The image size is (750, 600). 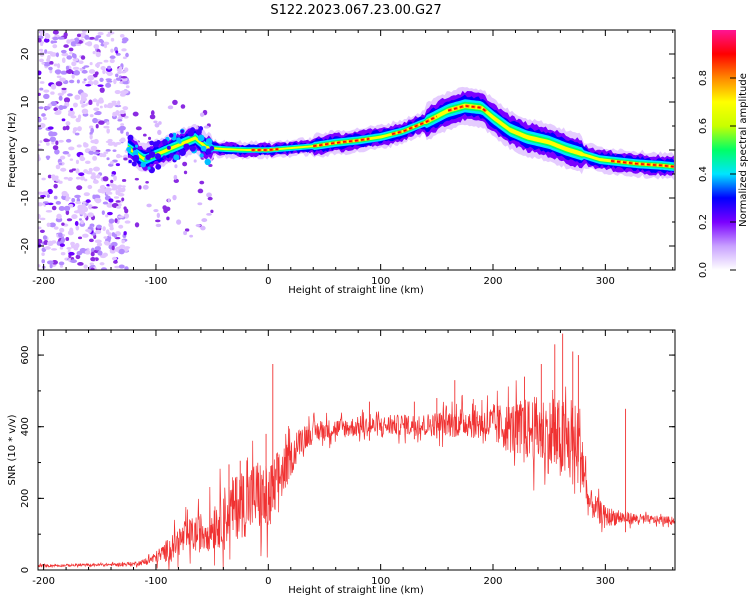 I want to click on snr-x-tick-label: 300, so click(x=605, y=581).